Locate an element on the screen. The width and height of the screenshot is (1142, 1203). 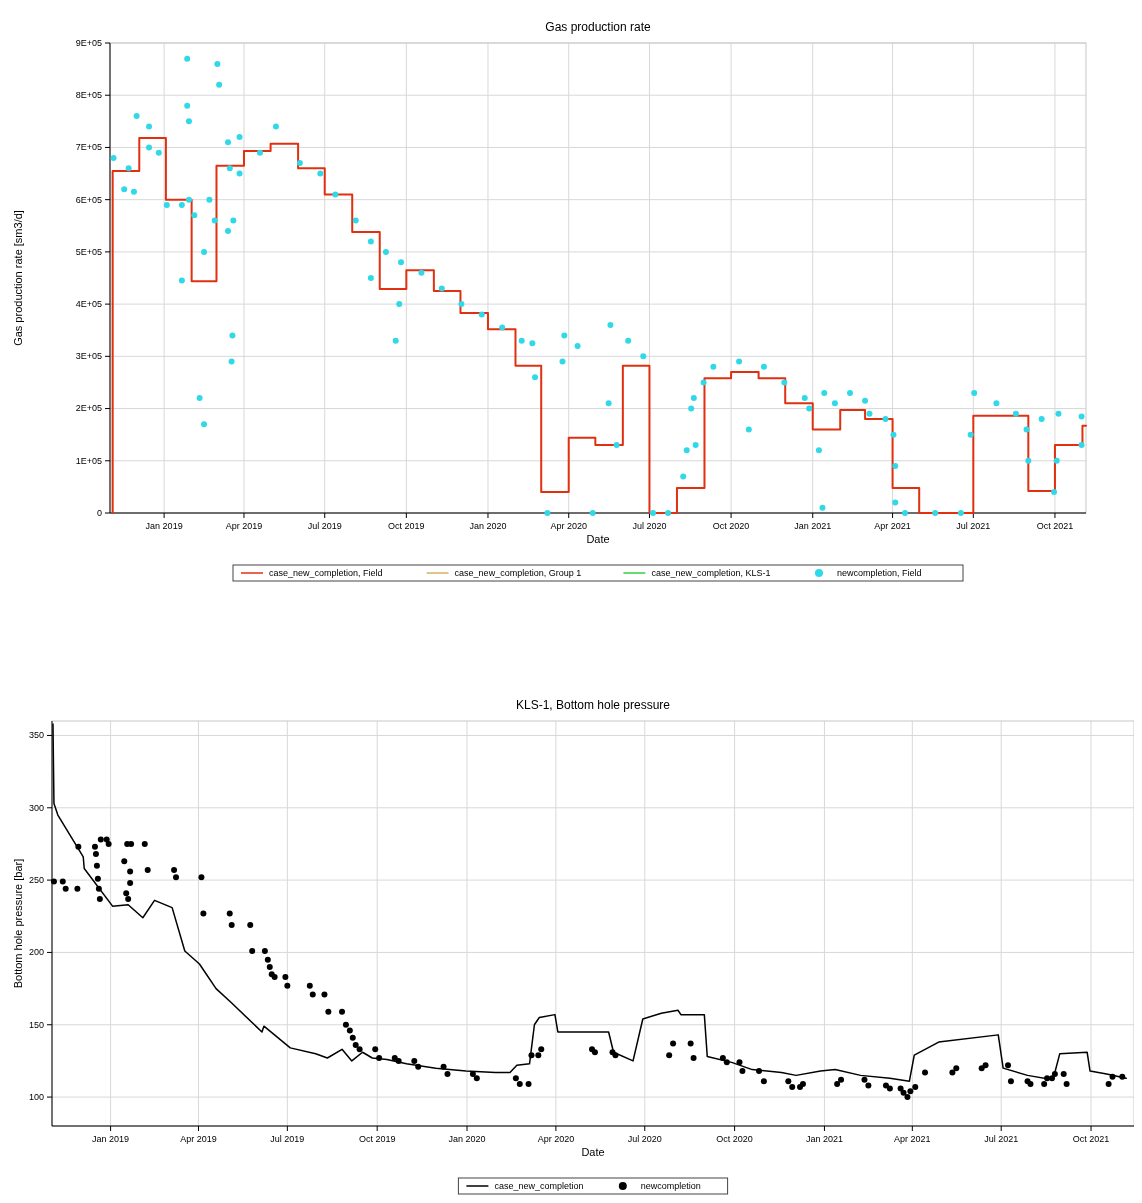
legend-label: newcompletion, Field is located at coordinates (879, 572).